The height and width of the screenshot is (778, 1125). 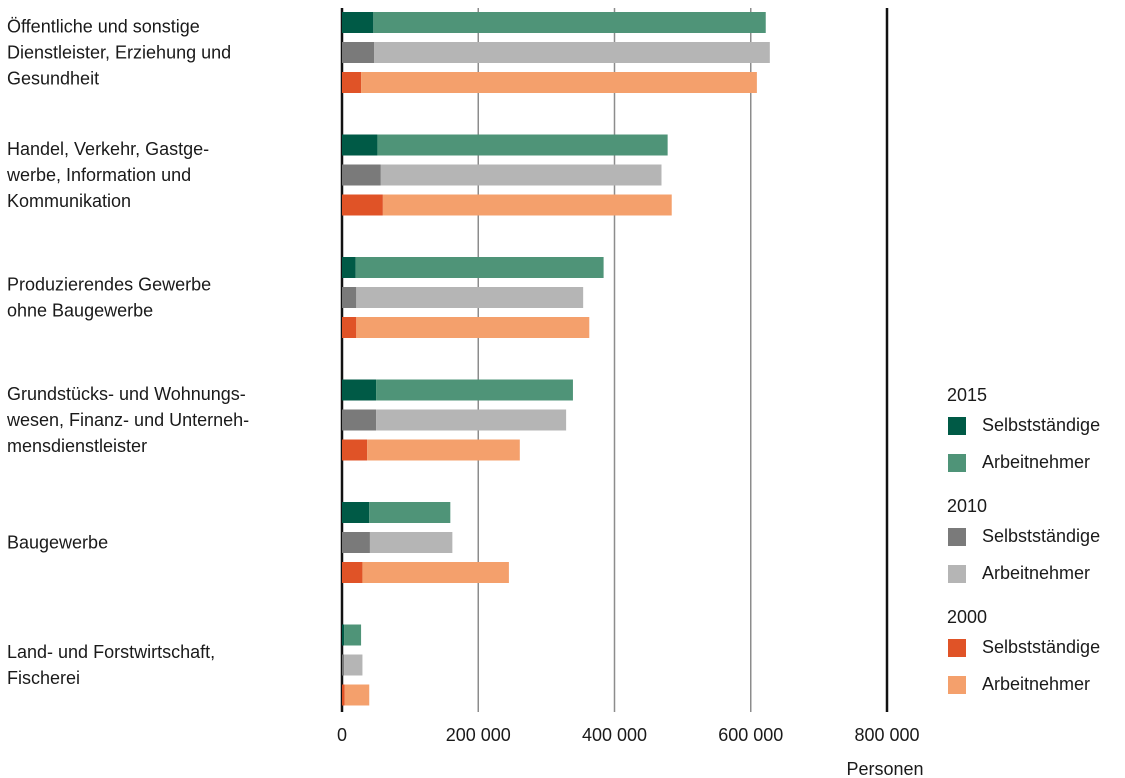 I want to click on legend-label-2000-0: Selbstständige, so click(x=1041, y=647).